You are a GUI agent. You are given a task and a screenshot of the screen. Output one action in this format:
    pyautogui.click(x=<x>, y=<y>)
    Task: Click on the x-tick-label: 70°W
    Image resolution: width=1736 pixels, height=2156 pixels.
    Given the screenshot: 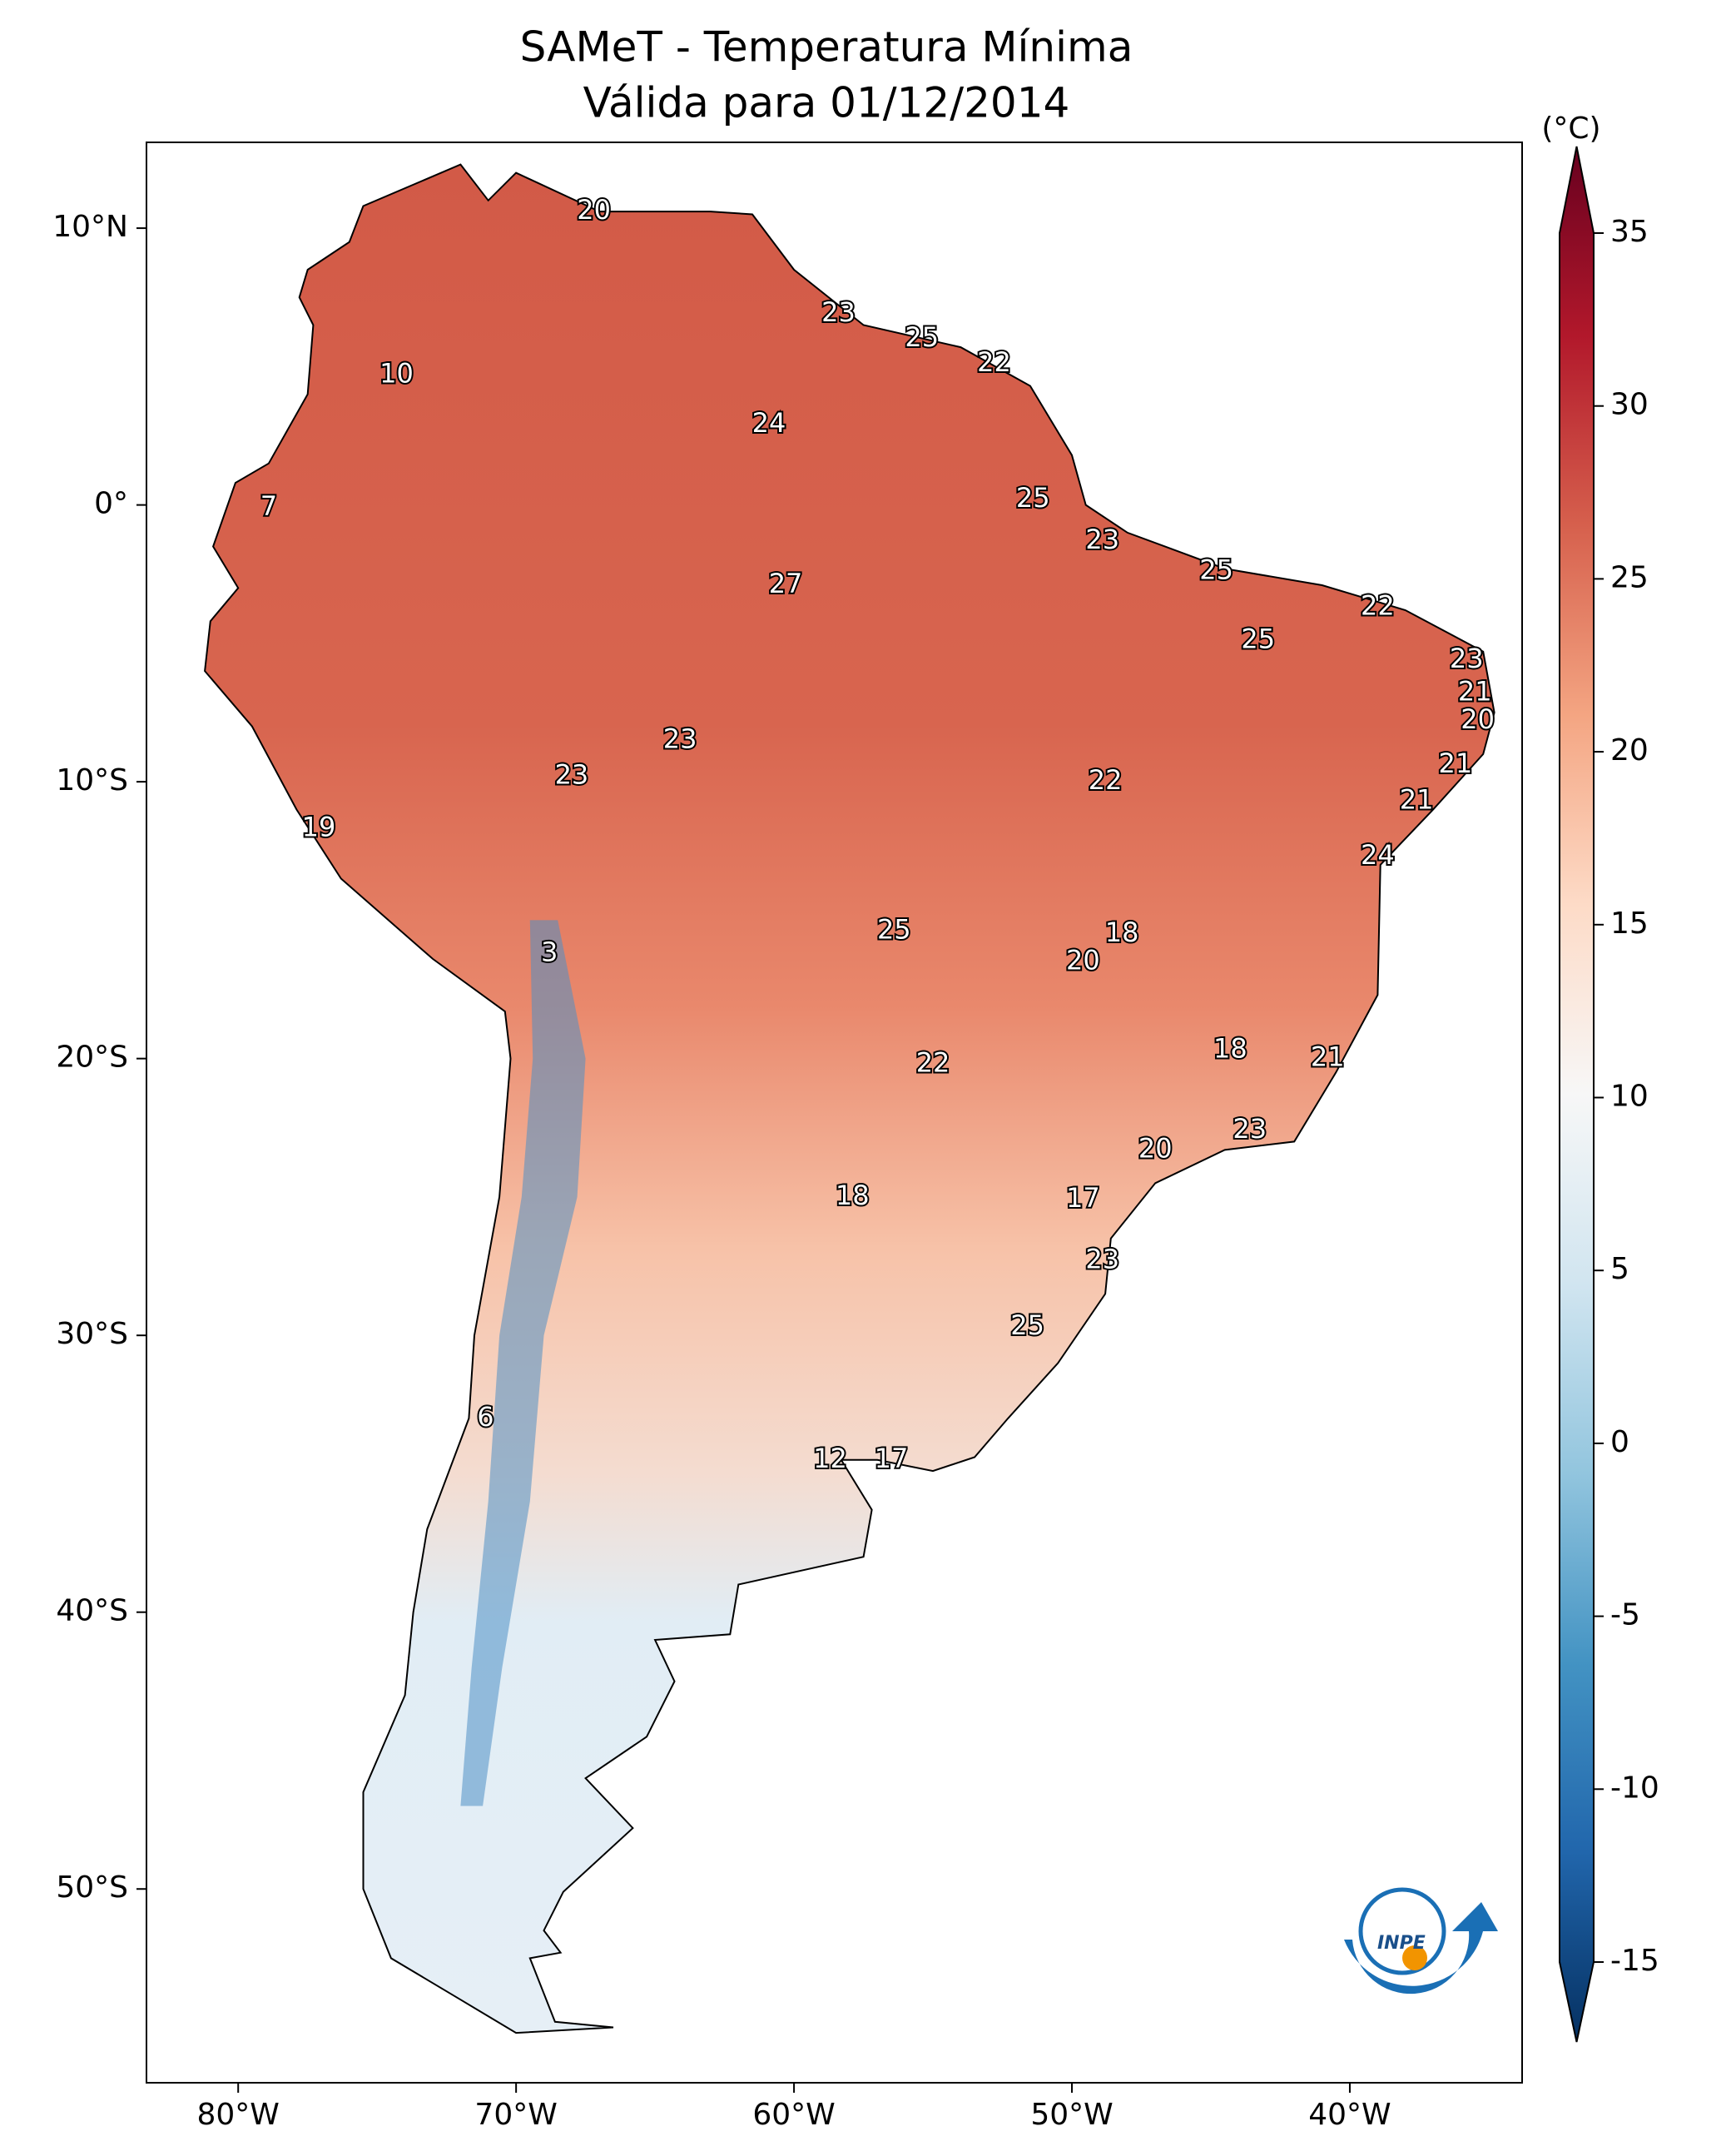 What is the action you would take?
    pyautogui.click(x=516, y=2115)
    